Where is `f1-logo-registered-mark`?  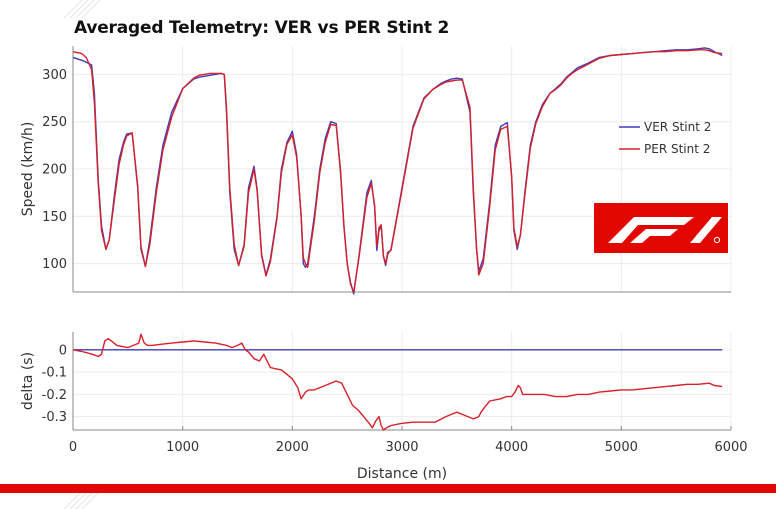 f1-logo-registered-mark is located at coordinates (717, 240).